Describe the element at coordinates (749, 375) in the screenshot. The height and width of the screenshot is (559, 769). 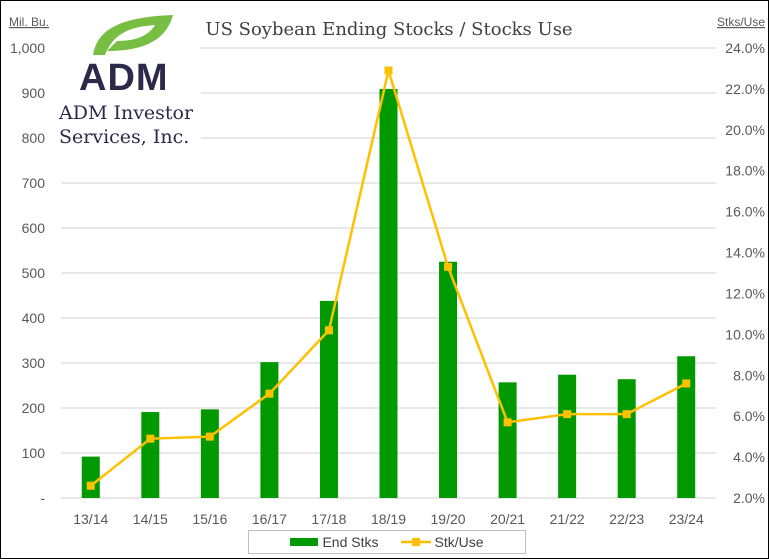
I see `right-tick-label: 8.0%` at that location.